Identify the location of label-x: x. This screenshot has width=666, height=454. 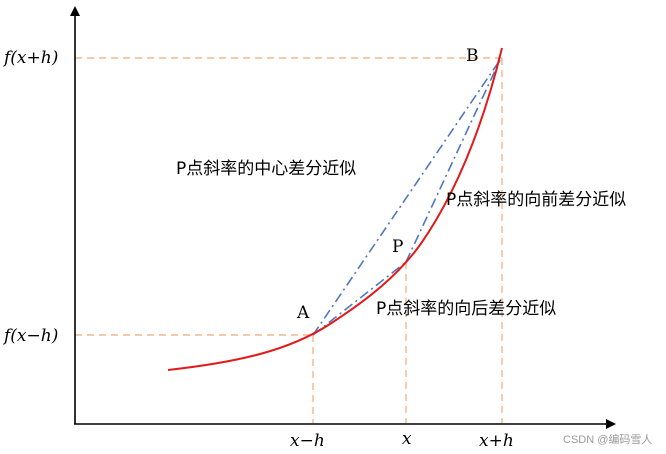
(407, 439).